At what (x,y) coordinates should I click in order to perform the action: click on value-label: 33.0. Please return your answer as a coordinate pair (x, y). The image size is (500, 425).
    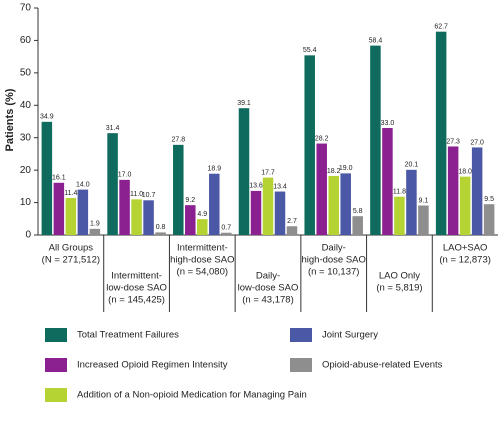
    Looking at the image, I should click on (388, 123).